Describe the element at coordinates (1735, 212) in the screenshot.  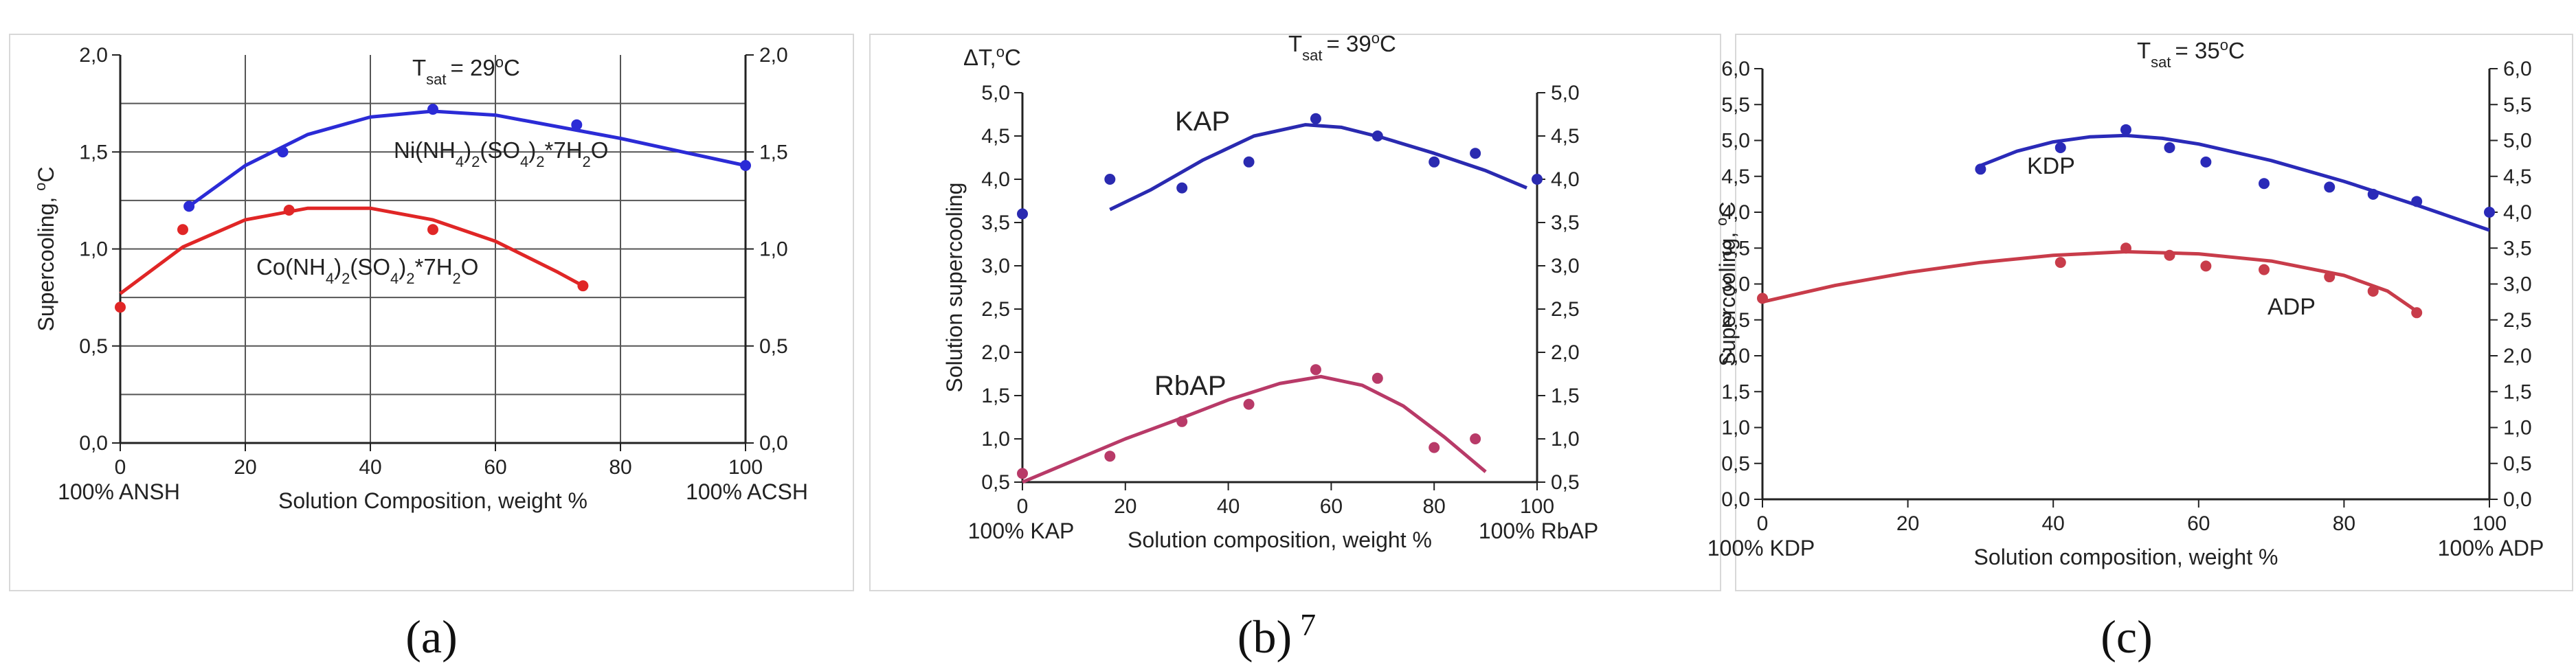
I see `y-tick-label-left: 4,0` at that location.